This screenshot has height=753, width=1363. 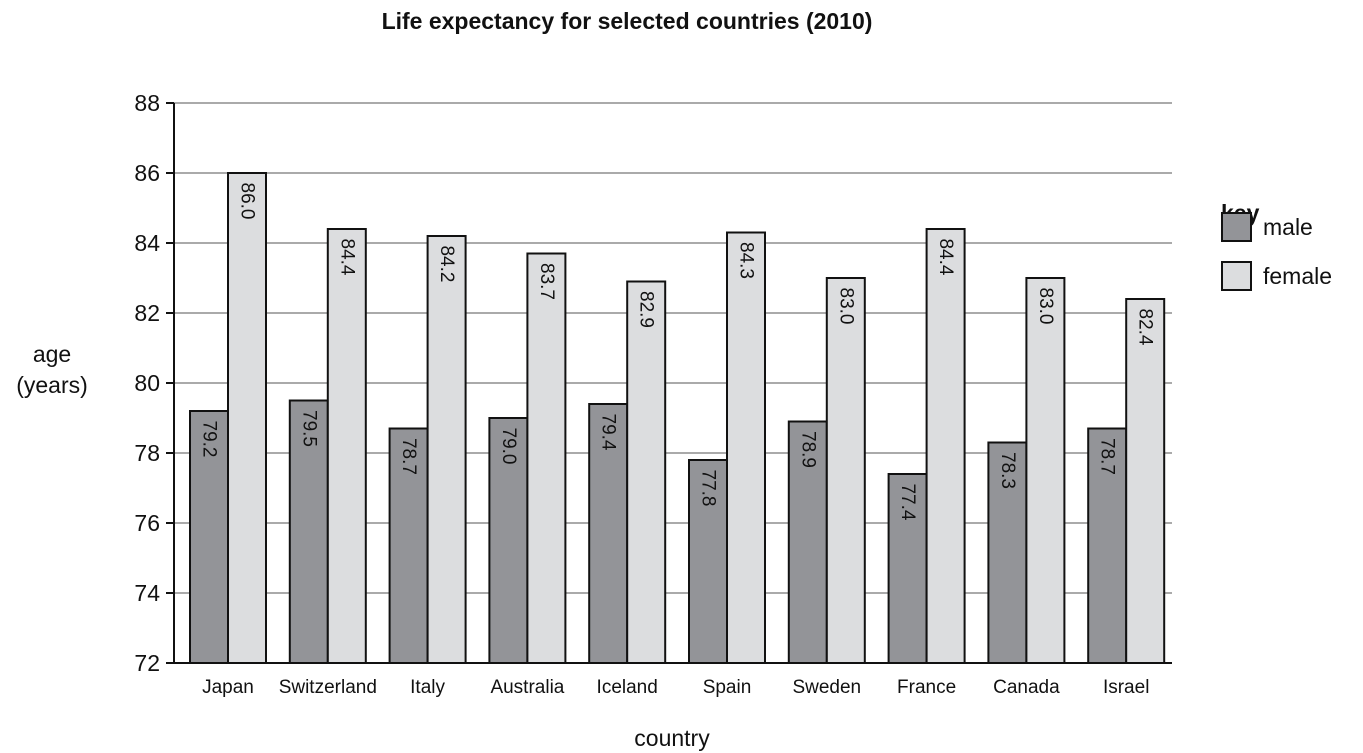 I want to click on bar-female-sweden, so click(x=845, y=470).